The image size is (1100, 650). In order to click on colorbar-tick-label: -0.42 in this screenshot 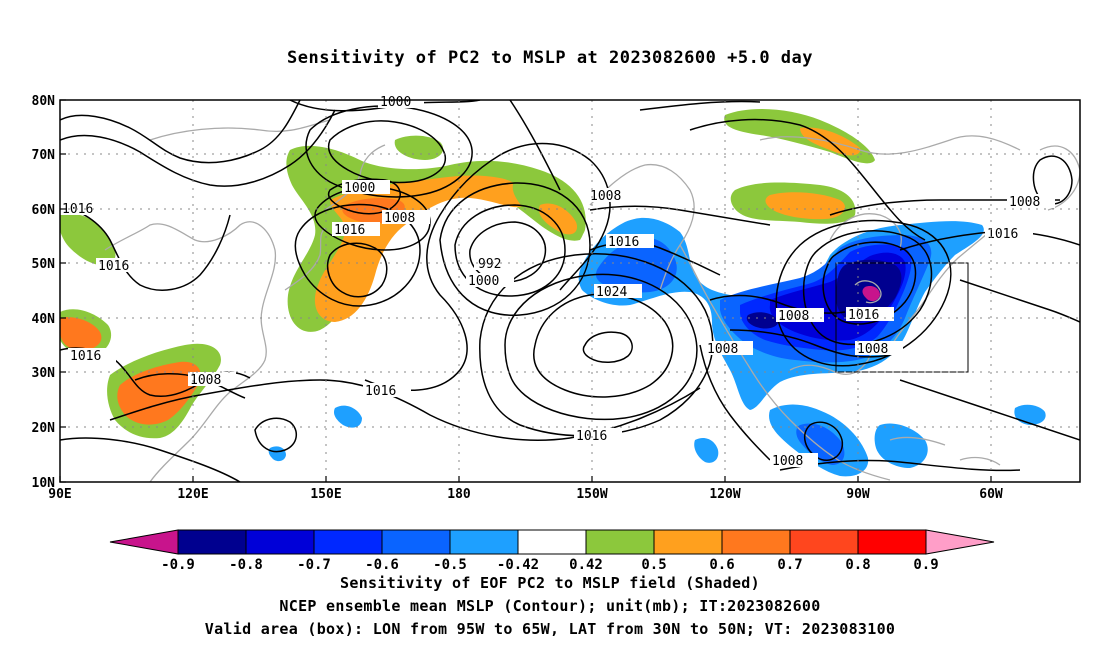, I will do `click(518, 565)`.